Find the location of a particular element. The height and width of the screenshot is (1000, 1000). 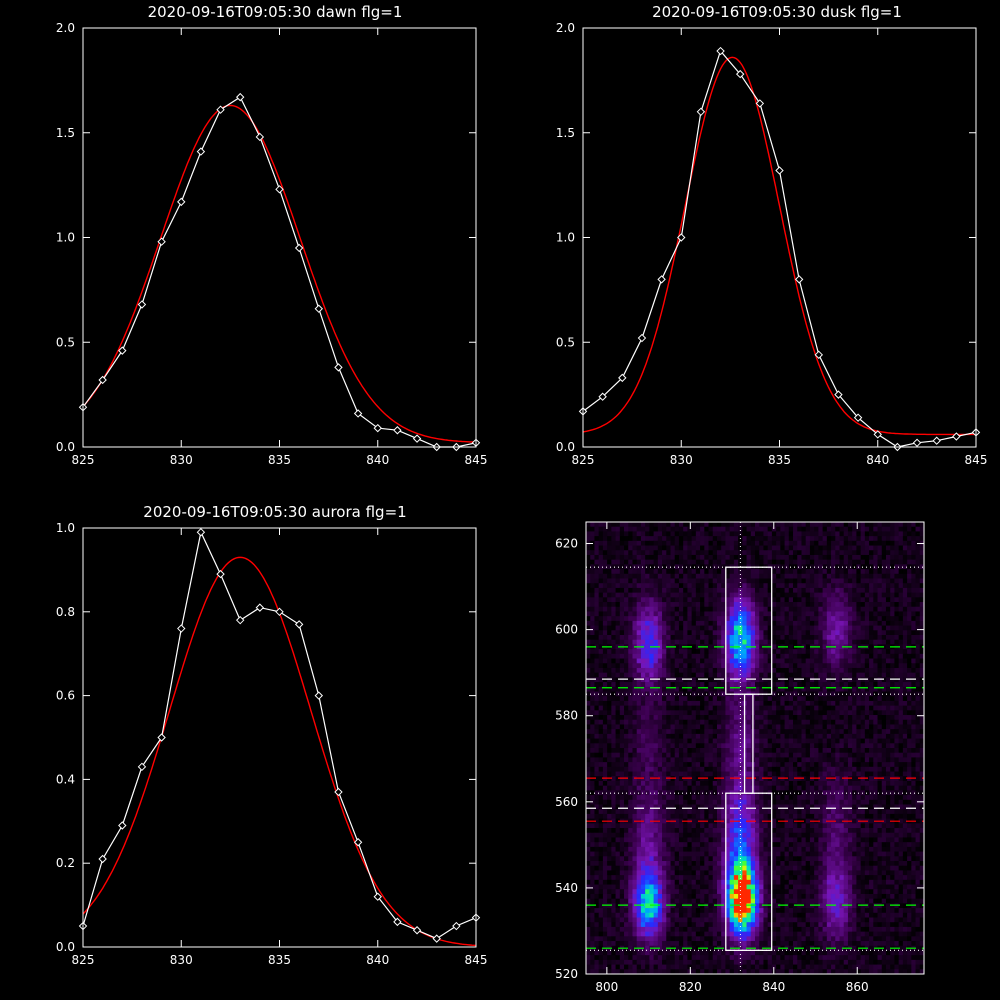

aurora-data-point is located at coordinates (142, 767).